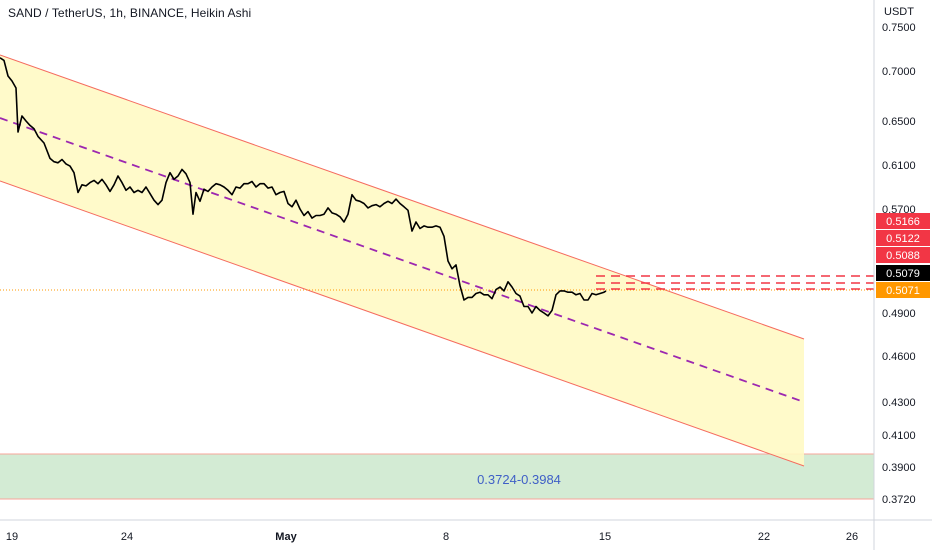 Image resolution: width=932 pixels, height=555 pixels. What do you see at coordinates (764, 537) in the screenshot?
I see `x-tick-label: 22` at bounding box center [764, 537].